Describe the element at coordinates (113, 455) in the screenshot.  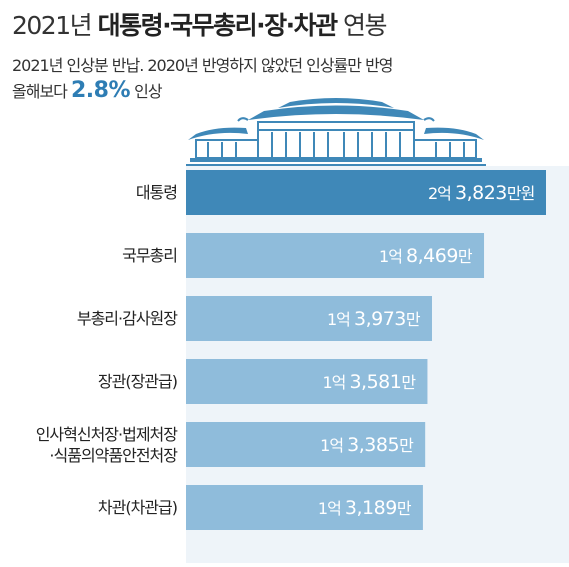
I see `category-label-line: ·식품의약품안전처장` at that location.